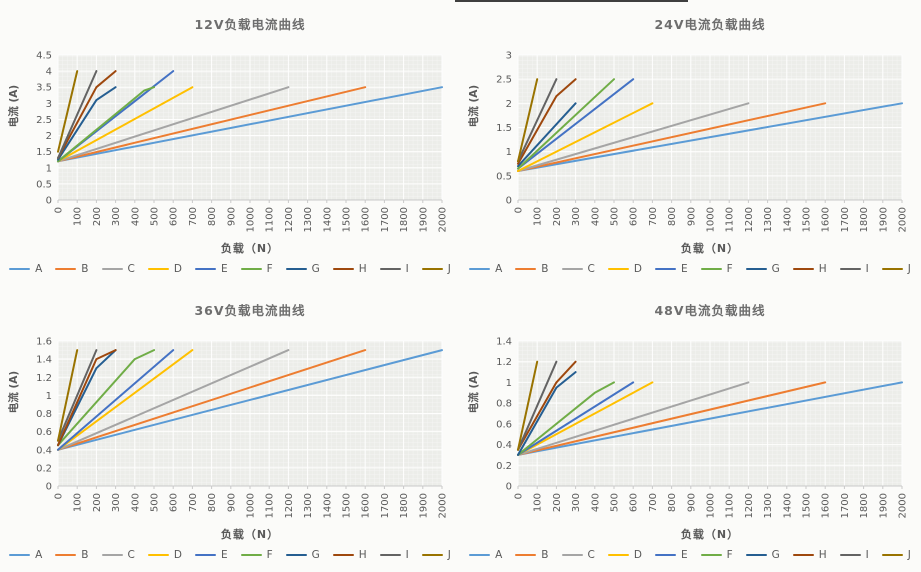 The width and height of the screenshot is (921, 572). Describe the element at coordinates (251, 555) in the screenshot. I see `legend-swatch-F` at that location.